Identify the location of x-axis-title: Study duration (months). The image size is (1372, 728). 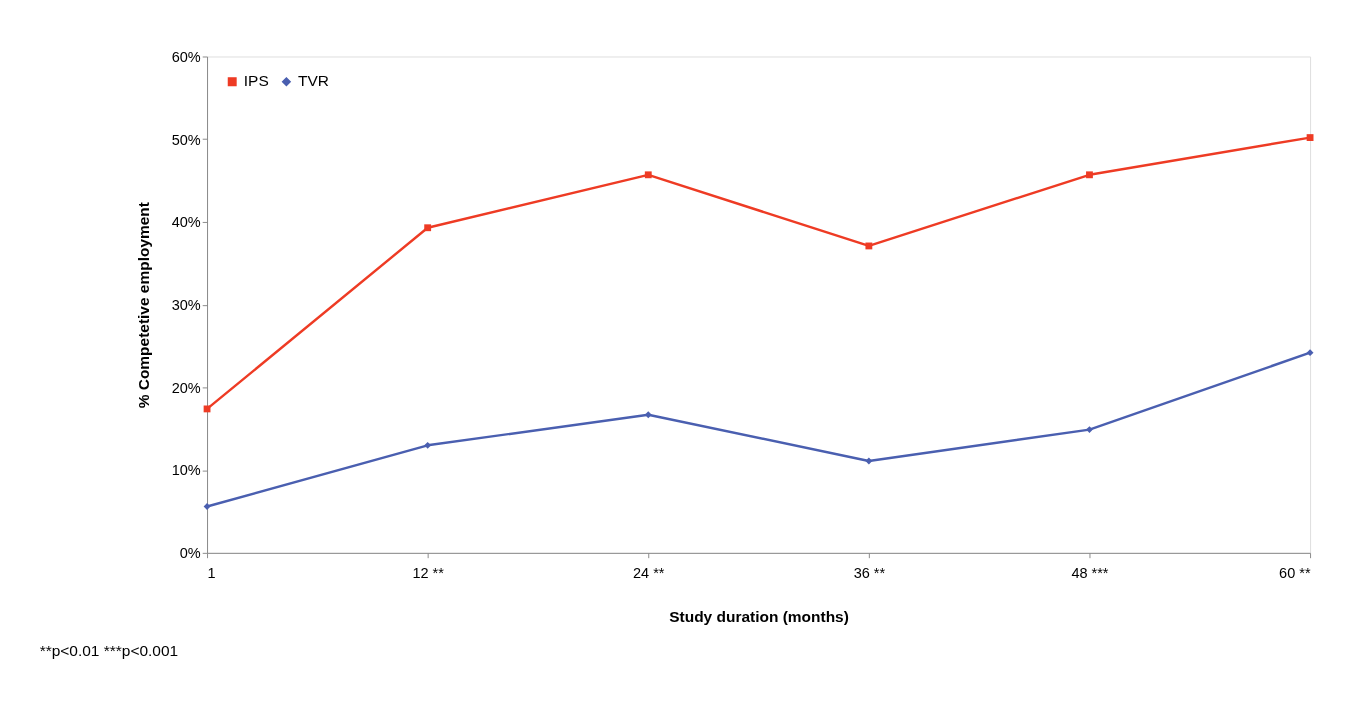
(759, 617).